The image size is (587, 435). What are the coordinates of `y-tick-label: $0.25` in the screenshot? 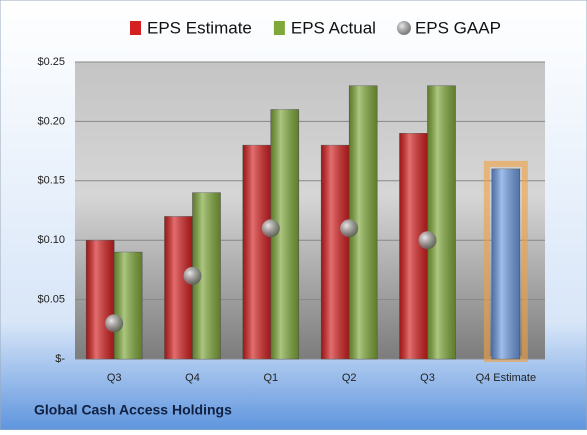 It's located at (51, 62).